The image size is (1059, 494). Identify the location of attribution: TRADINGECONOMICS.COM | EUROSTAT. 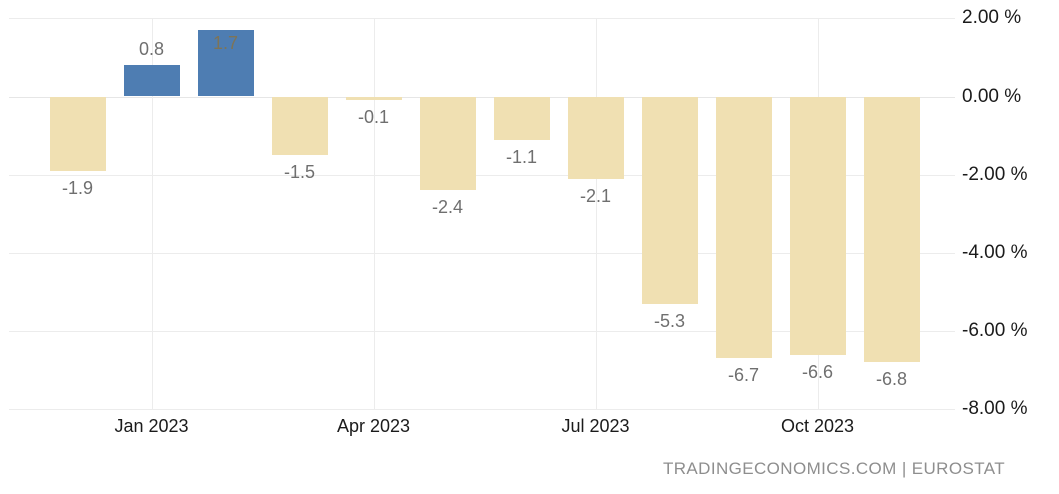
(834, 469).